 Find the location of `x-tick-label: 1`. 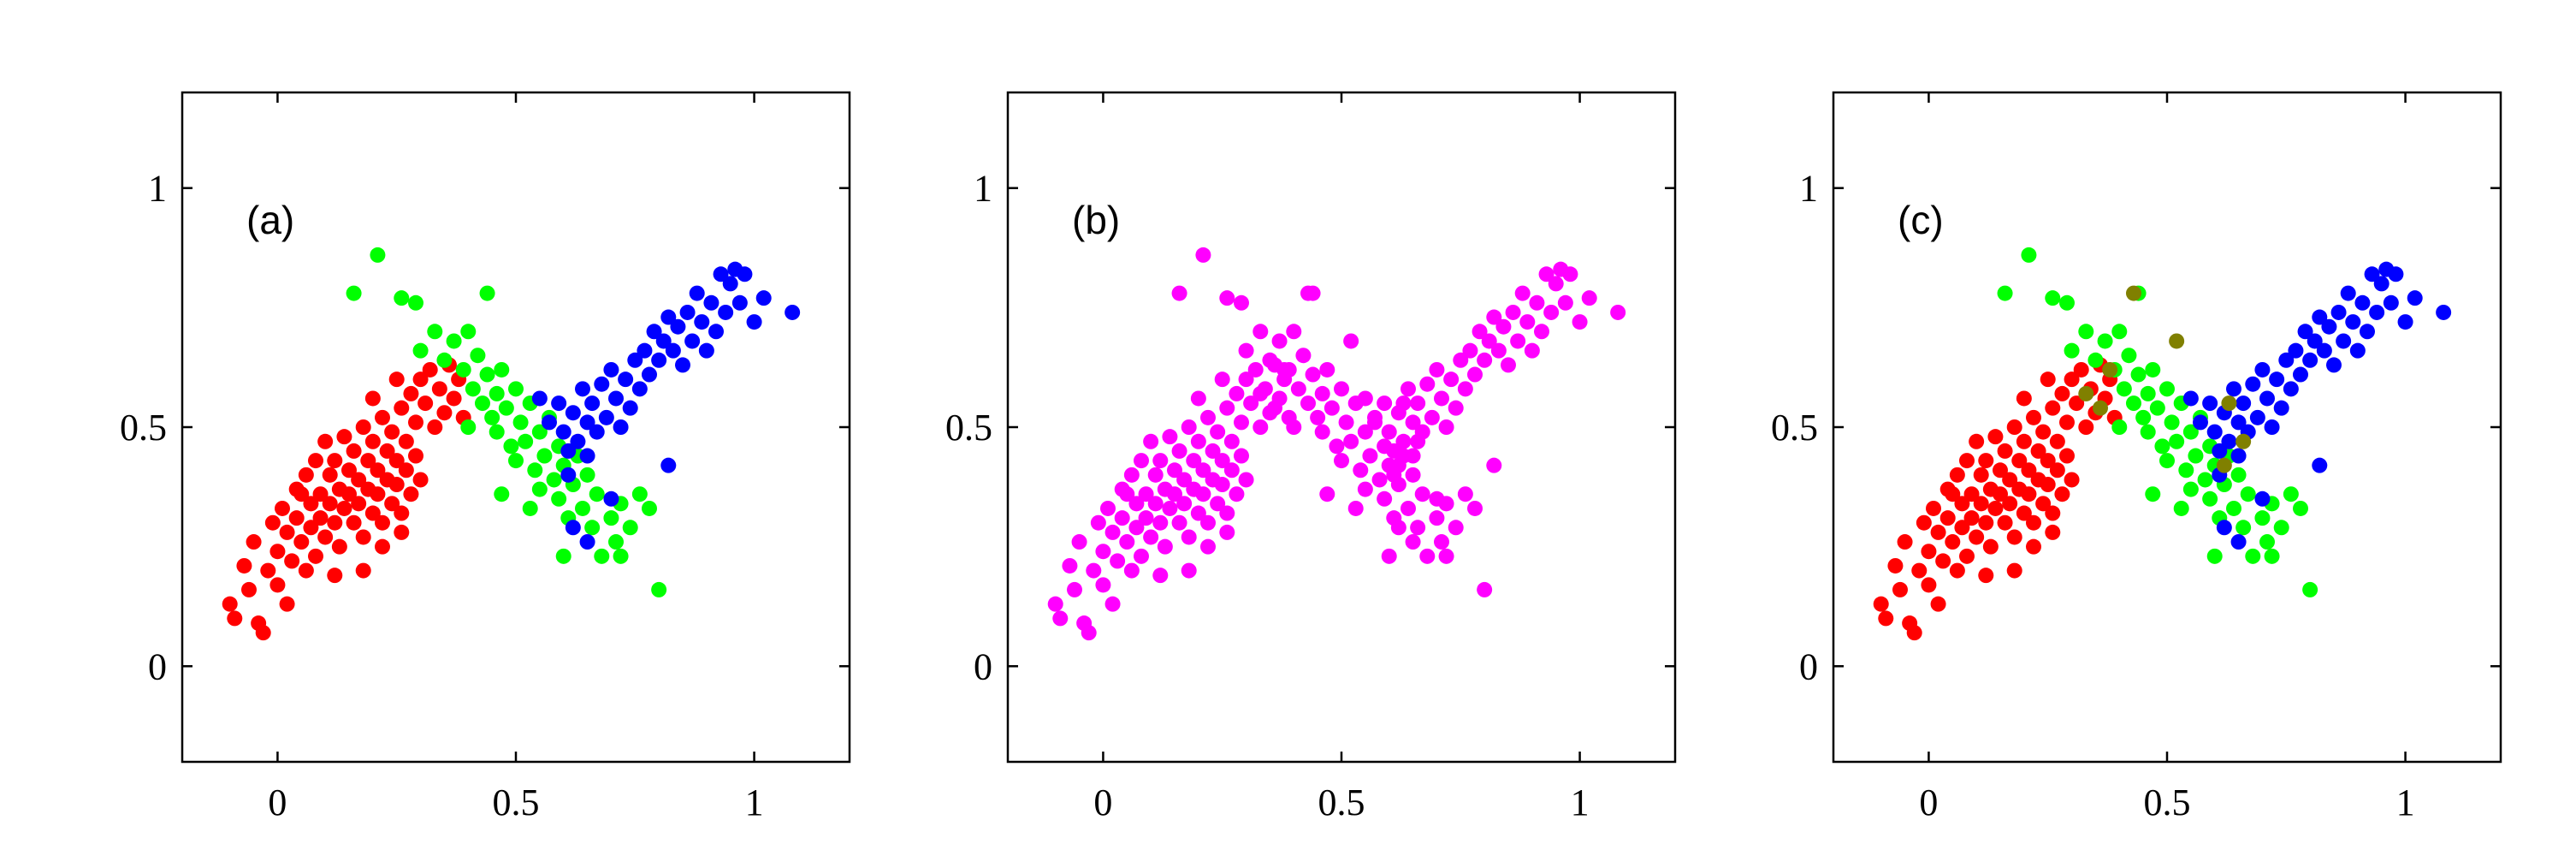

x-tick-label: 1 is located at coordinates (1580, 802).